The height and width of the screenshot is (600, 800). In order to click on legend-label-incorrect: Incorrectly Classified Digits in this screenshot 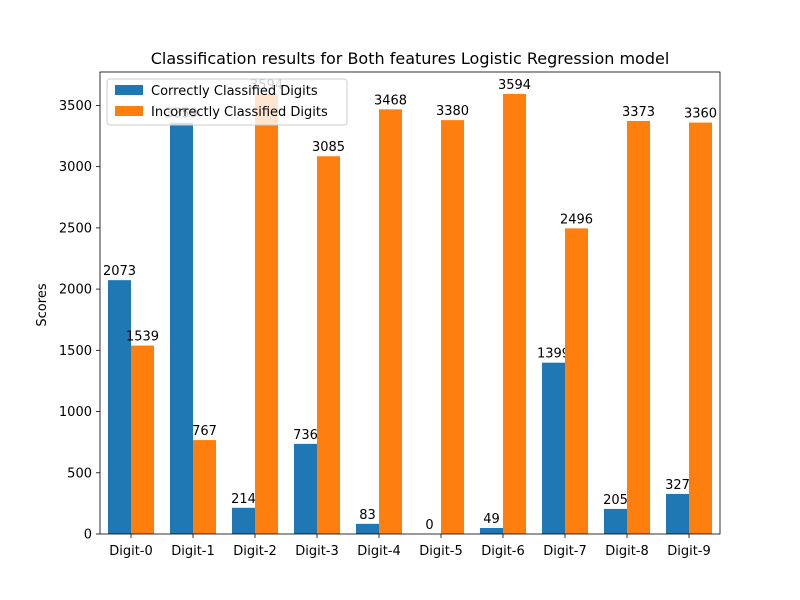, I will do `click(239, 112)`.